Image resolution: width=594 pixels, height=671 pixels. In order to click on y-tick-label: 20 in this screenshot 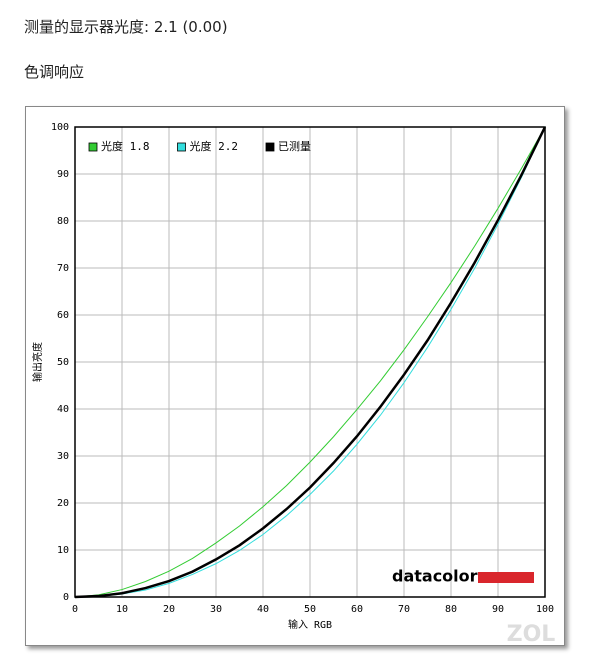, I will do `click(63, 503)`.